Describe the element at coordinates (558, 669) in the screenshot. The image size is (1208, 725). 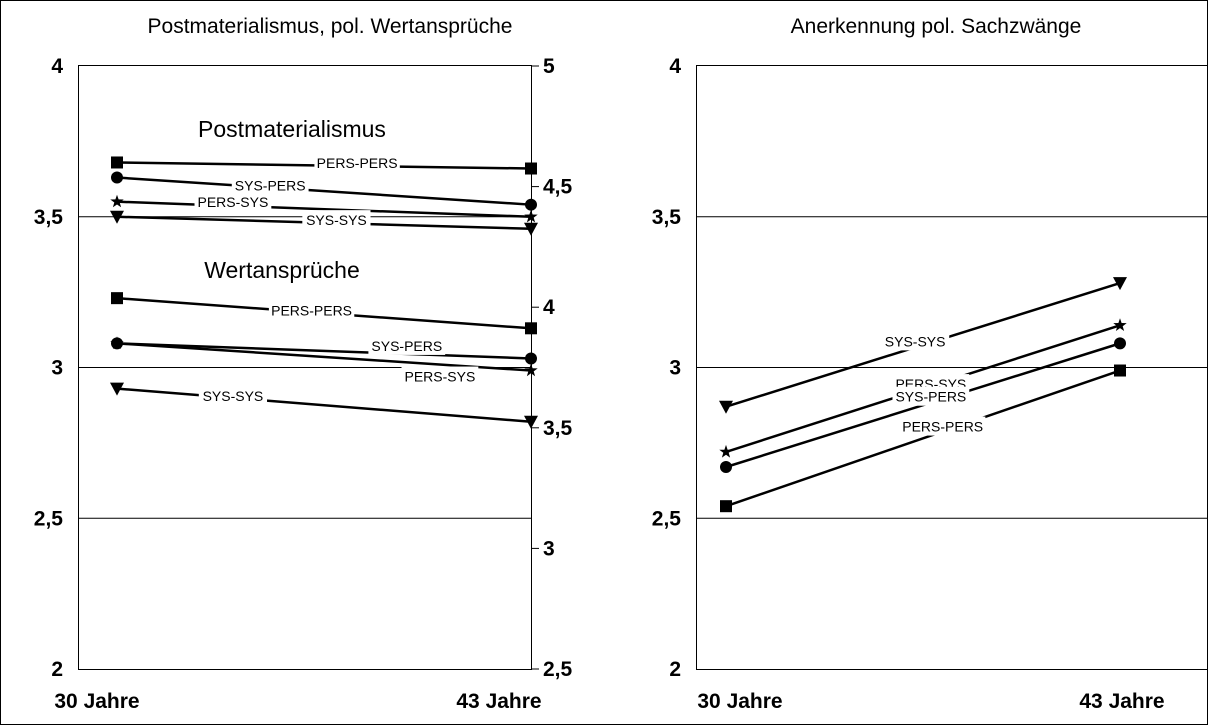
I see `y-tick-label-right: 2,5` at that location.